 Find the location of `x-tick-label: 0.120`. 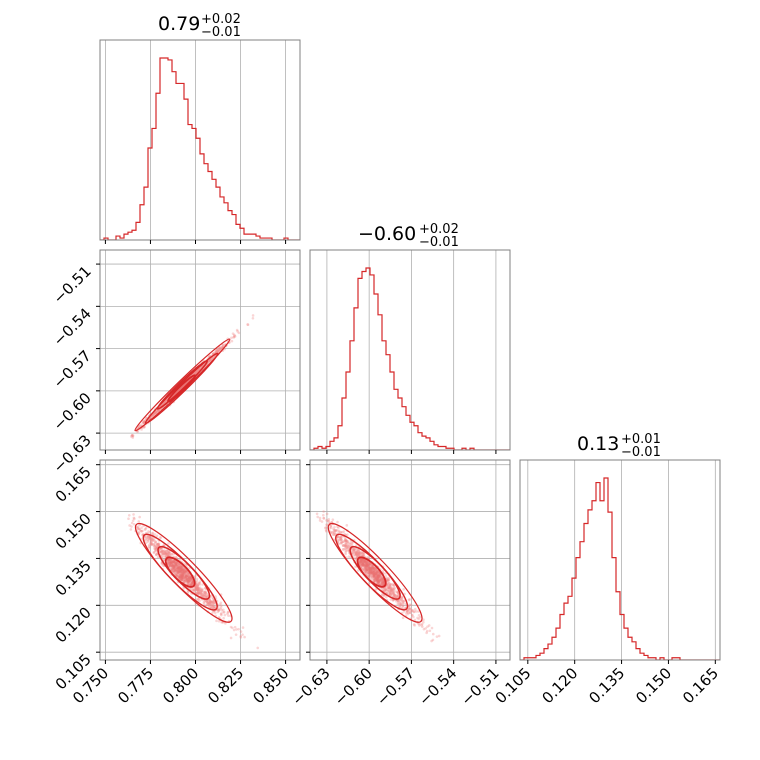

x-tick-label: 0.120 is located at coordinates (559, 685).